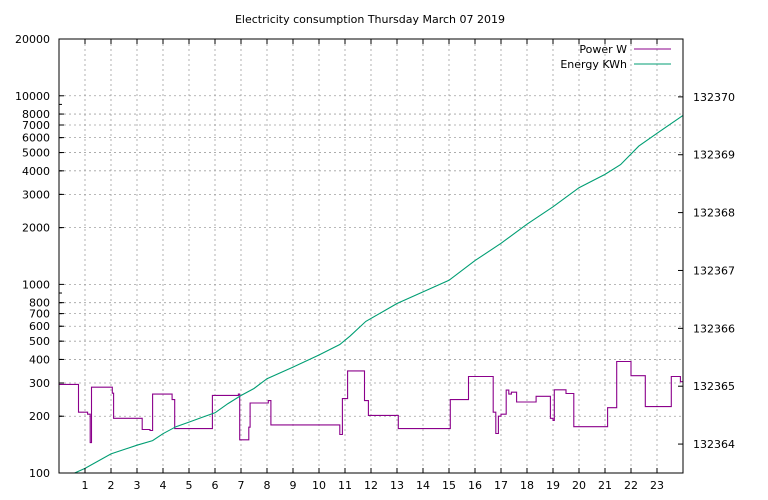 The width and height of the screenshot is (768, 500). I want to click on x-tick-label: 13, so click(397, 485).